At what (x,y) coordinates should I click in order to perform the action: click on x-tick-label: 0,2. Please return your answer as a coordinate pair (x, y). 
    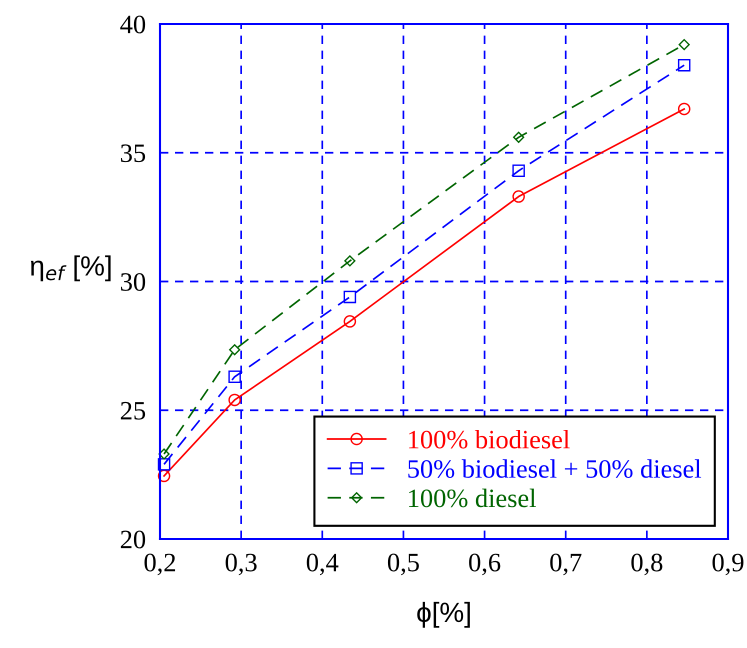
    Looking at the image, I should click on (160, 565).